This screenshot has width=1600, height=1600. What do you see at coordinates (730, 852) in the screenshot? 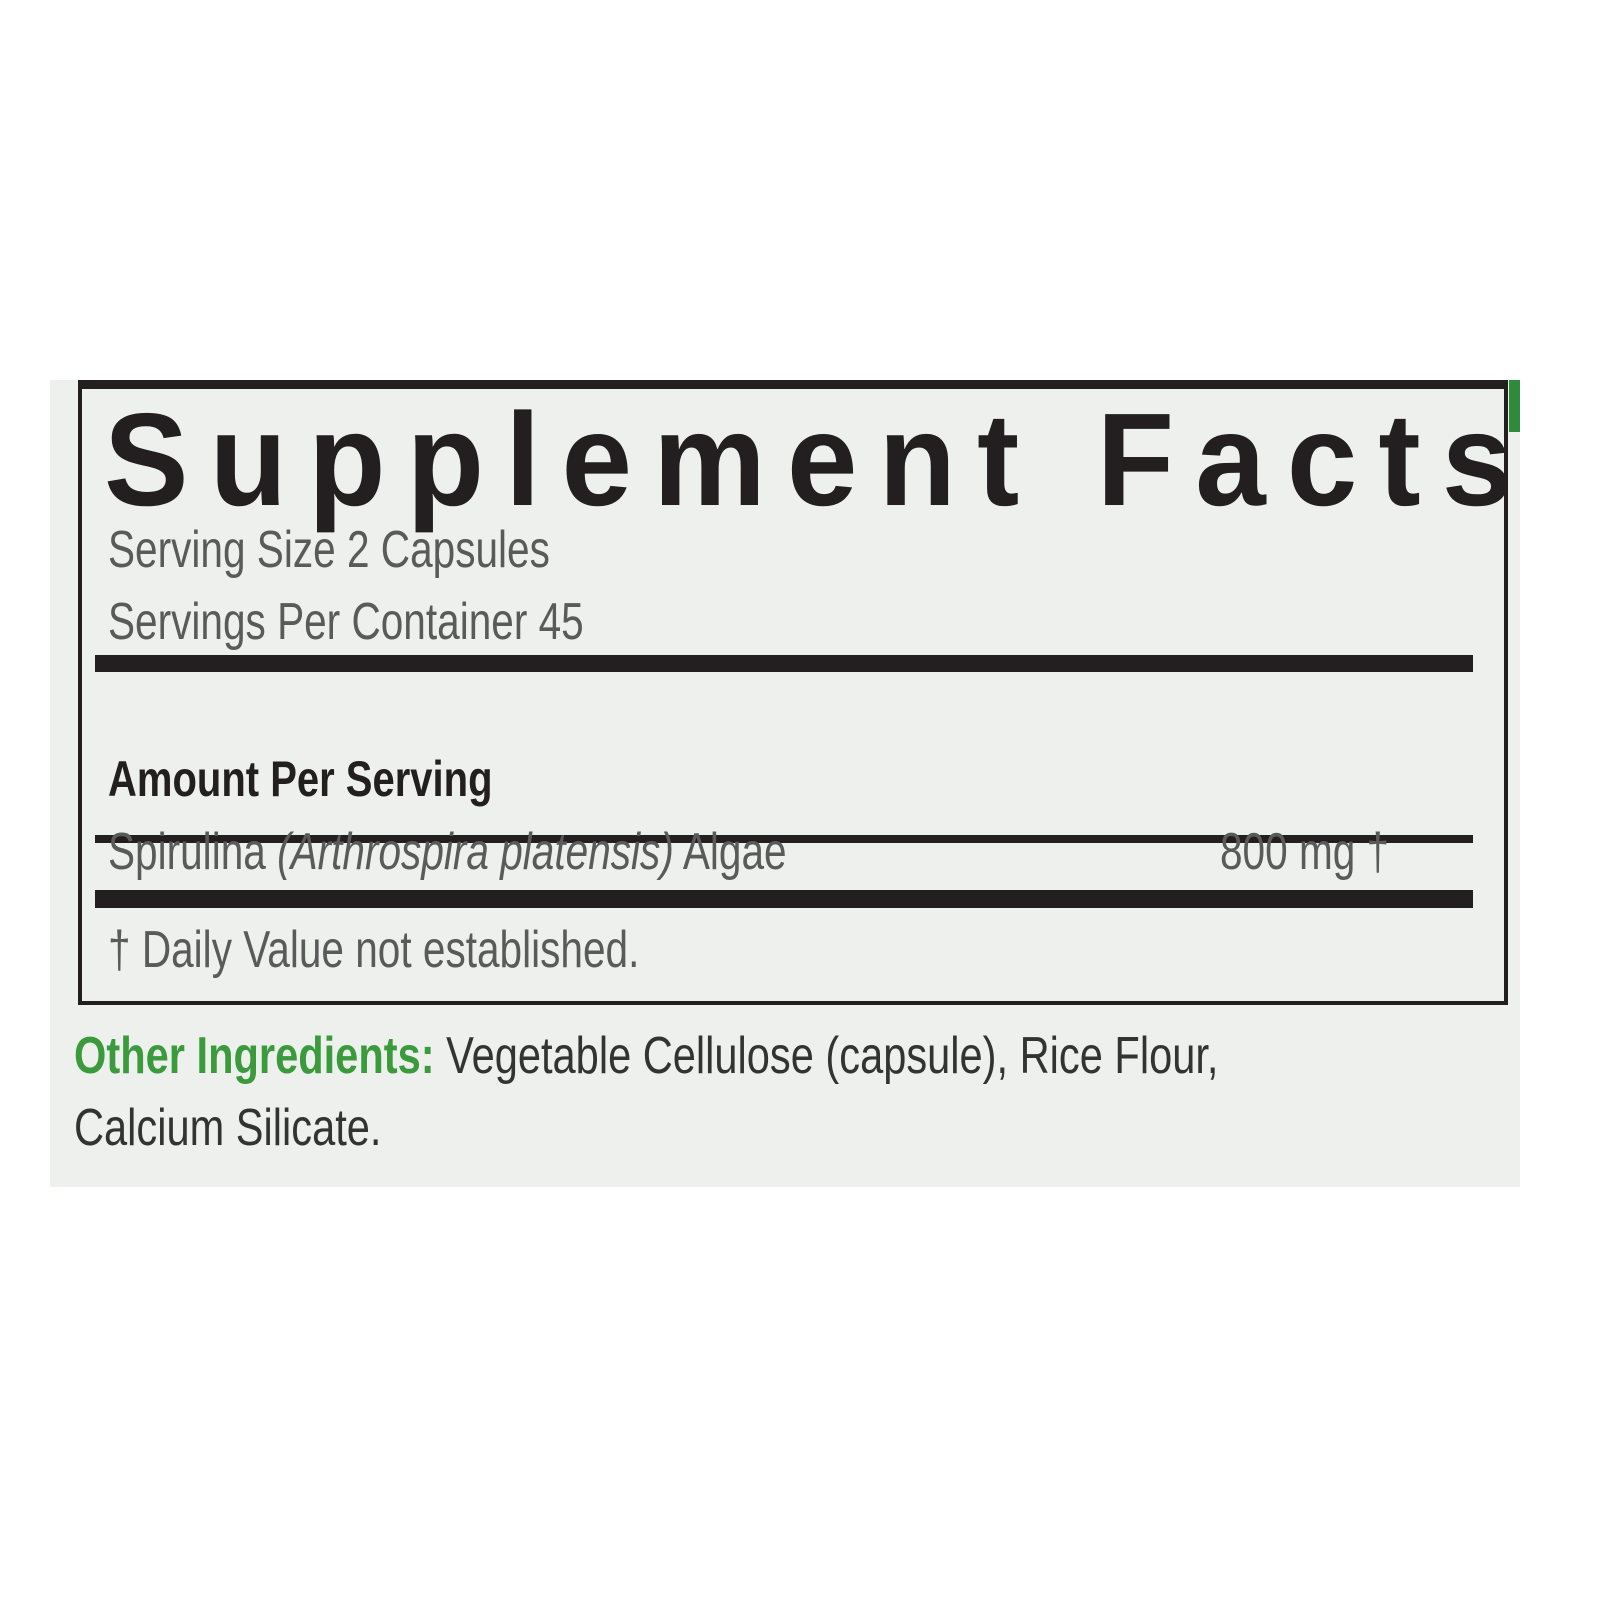
I see `ingredient-suffix: Algae` at bounding box center [730, 852].